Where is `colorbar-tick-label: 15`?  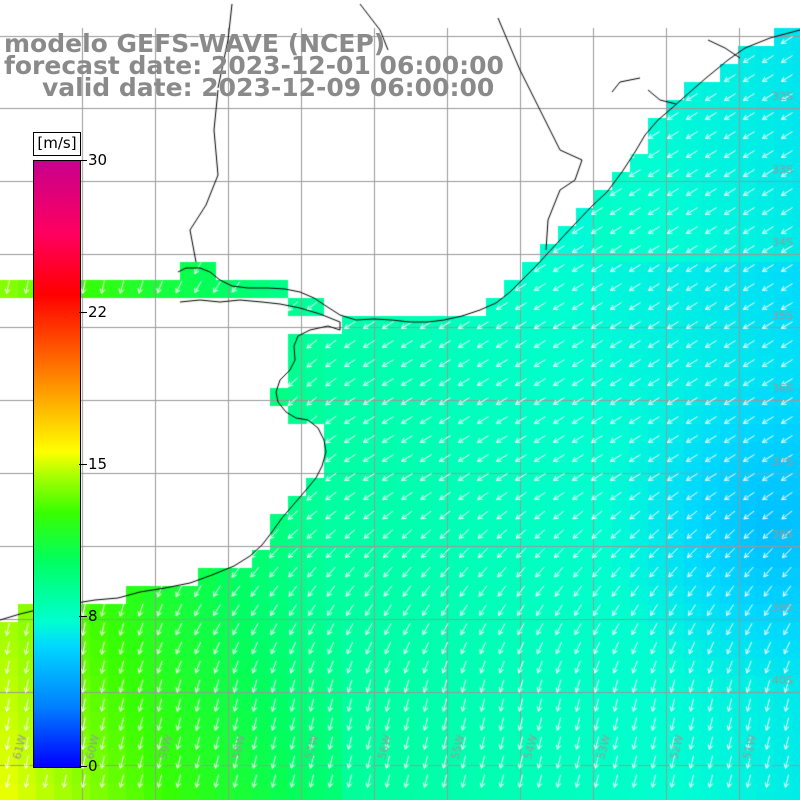 colorbar-tick-label: 15 is located at coordinates (98, 464).